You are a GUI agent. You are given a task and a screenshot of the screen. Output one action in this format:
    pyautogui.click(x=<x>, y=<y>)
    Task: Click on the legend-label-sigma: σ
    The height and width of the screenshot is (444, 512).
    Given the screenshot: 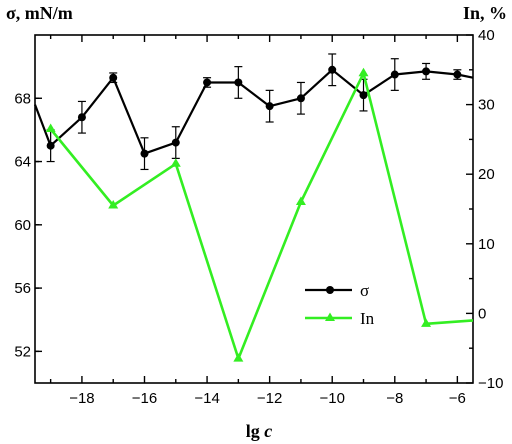 What is the action you would take?
    pyautogui.click(x=364, y=290)
    